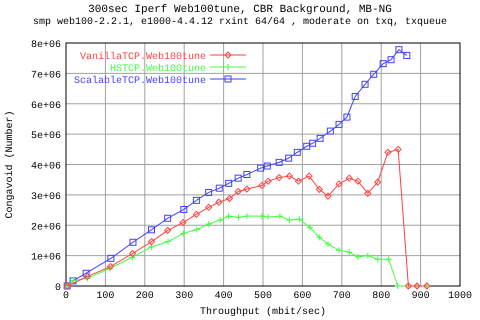 This screenshot has width=480, height=320. I want to click on x-tick-label: 1000, so click(460, 296).